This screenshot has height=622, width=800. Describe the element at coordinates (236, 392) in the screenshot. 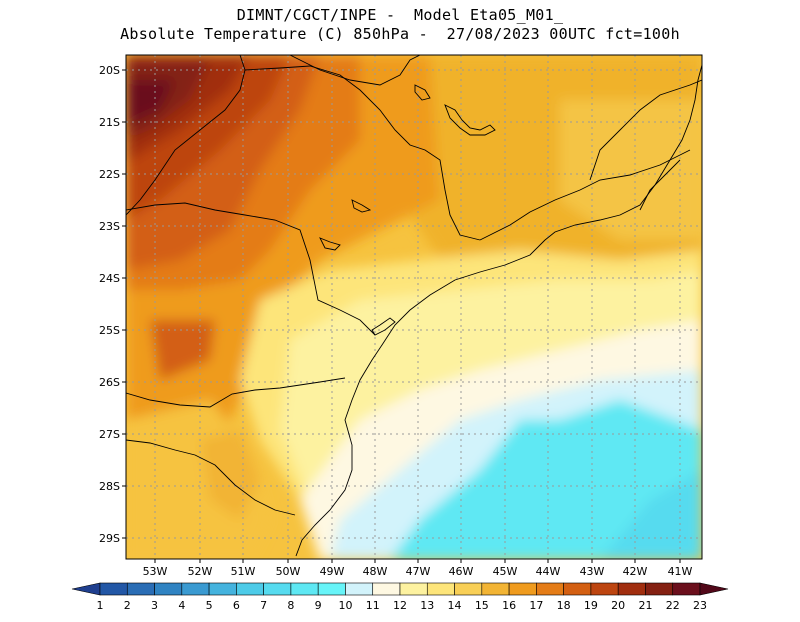

I see `state-border-pr-sc` at that location.